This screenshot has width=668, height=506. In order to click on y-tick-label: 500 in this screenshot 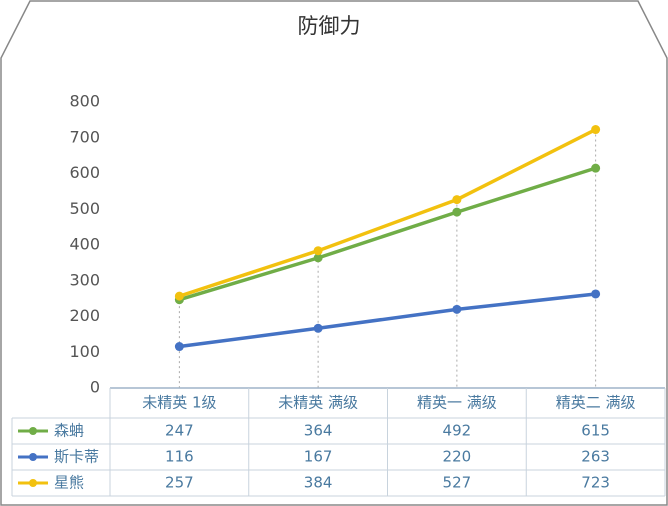, I will do `click(84, 208)`.